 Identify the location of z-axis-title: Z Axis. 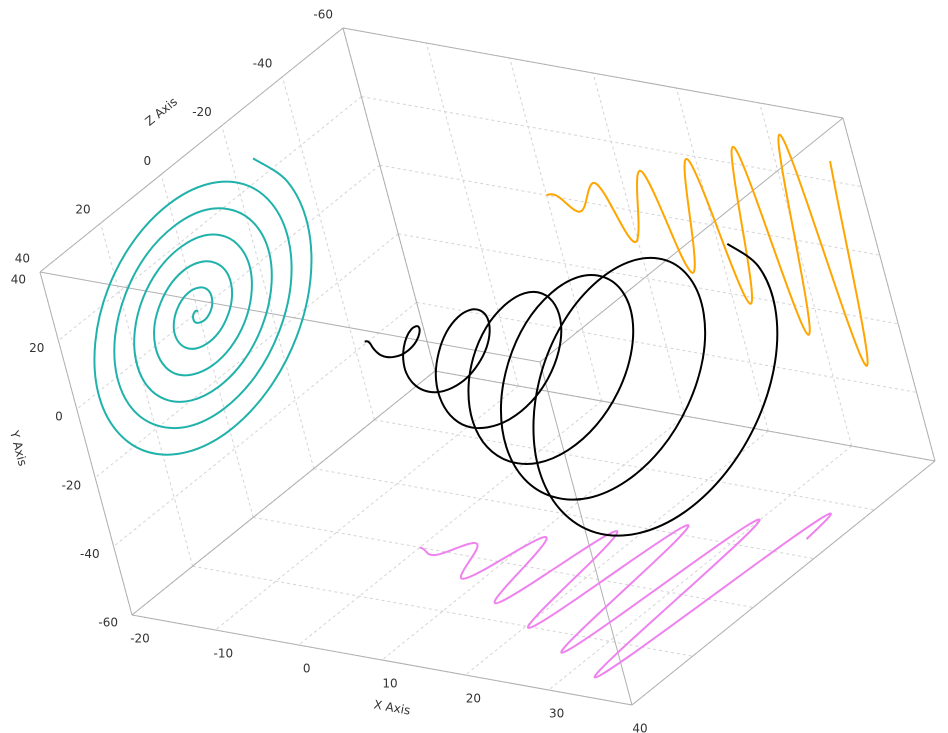
(161, 112).